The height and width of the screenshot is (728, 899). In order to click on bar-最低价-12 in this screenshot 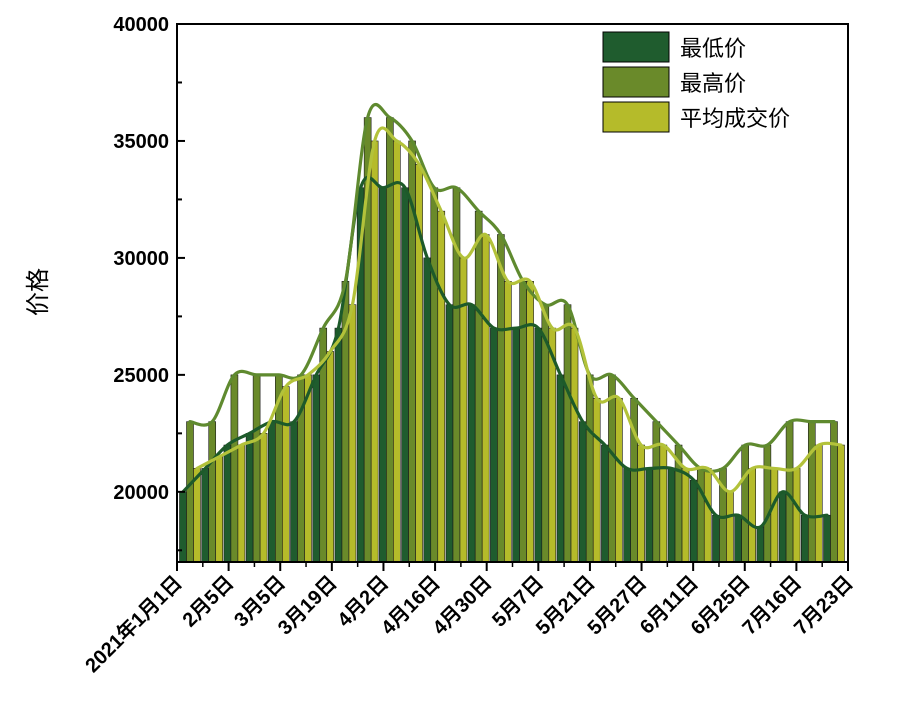, I will do `click(427, 410)`.